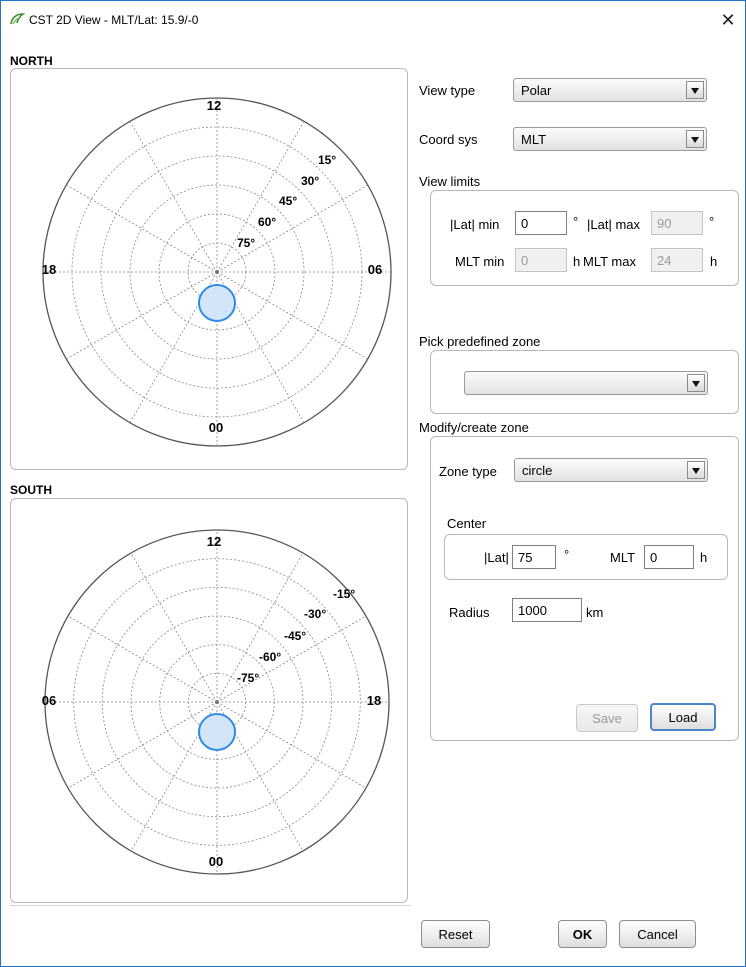  Describe the element at coordinates (567, 554) in the screenshot. I see `center-lat-degree-unit: °` at that location.